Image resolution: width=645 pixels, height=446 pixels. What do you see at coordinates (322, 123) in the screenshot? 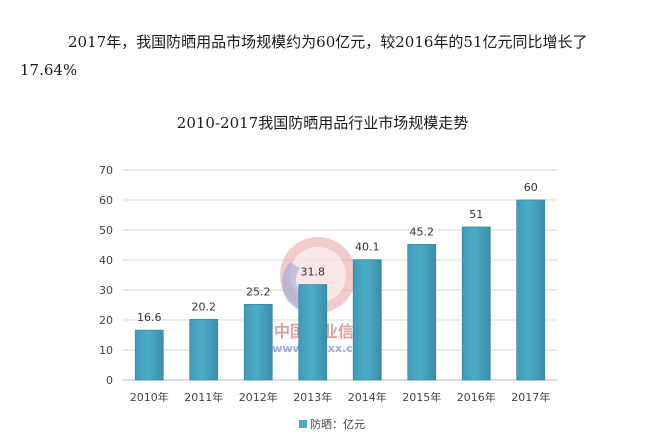
I see `chart-title: 2010-2017我国防晒用品行业市场规模走势` at bounding box center [322, 123].